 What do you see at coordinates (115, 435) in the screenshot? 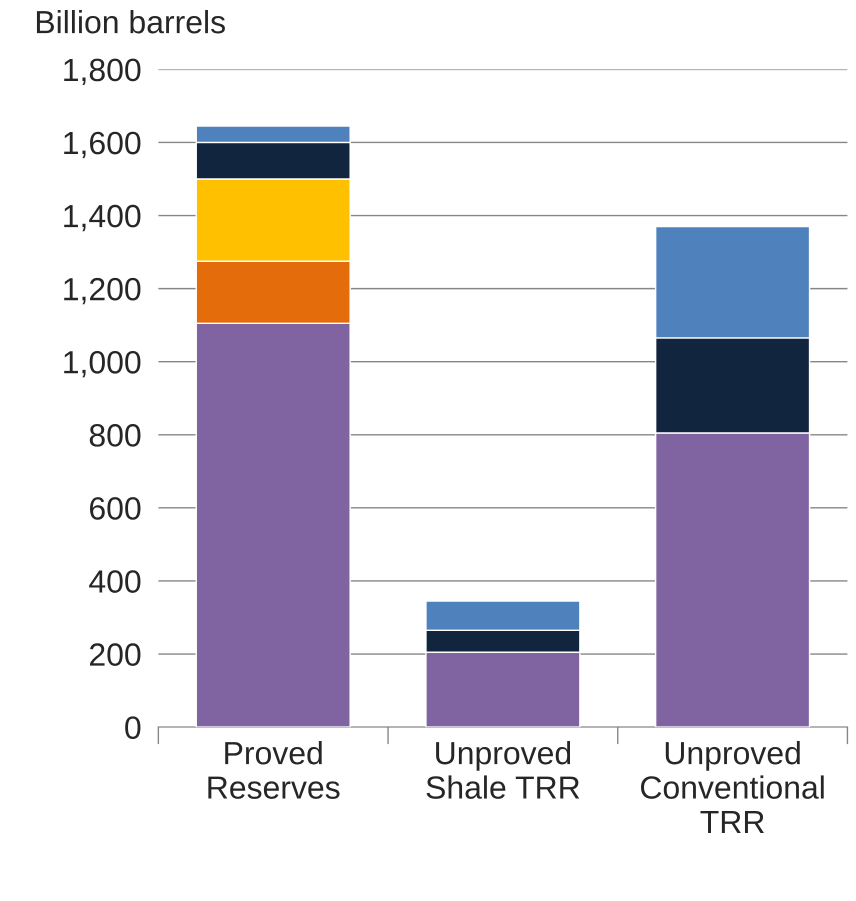
I see `y-tick-label: 800` at bounding box center [115, 435].